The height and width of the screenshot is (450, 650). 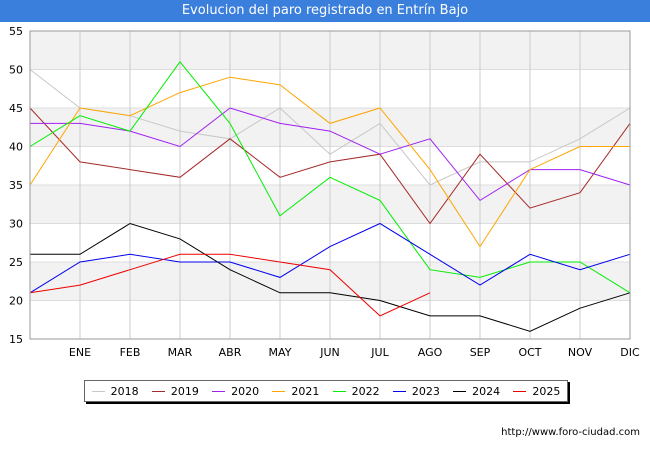 What do you see at coordinates (570, 432) in the screenshot?
I see `source-credit: http://www.foro-ciudad.com` at bounding box center [570, 432].